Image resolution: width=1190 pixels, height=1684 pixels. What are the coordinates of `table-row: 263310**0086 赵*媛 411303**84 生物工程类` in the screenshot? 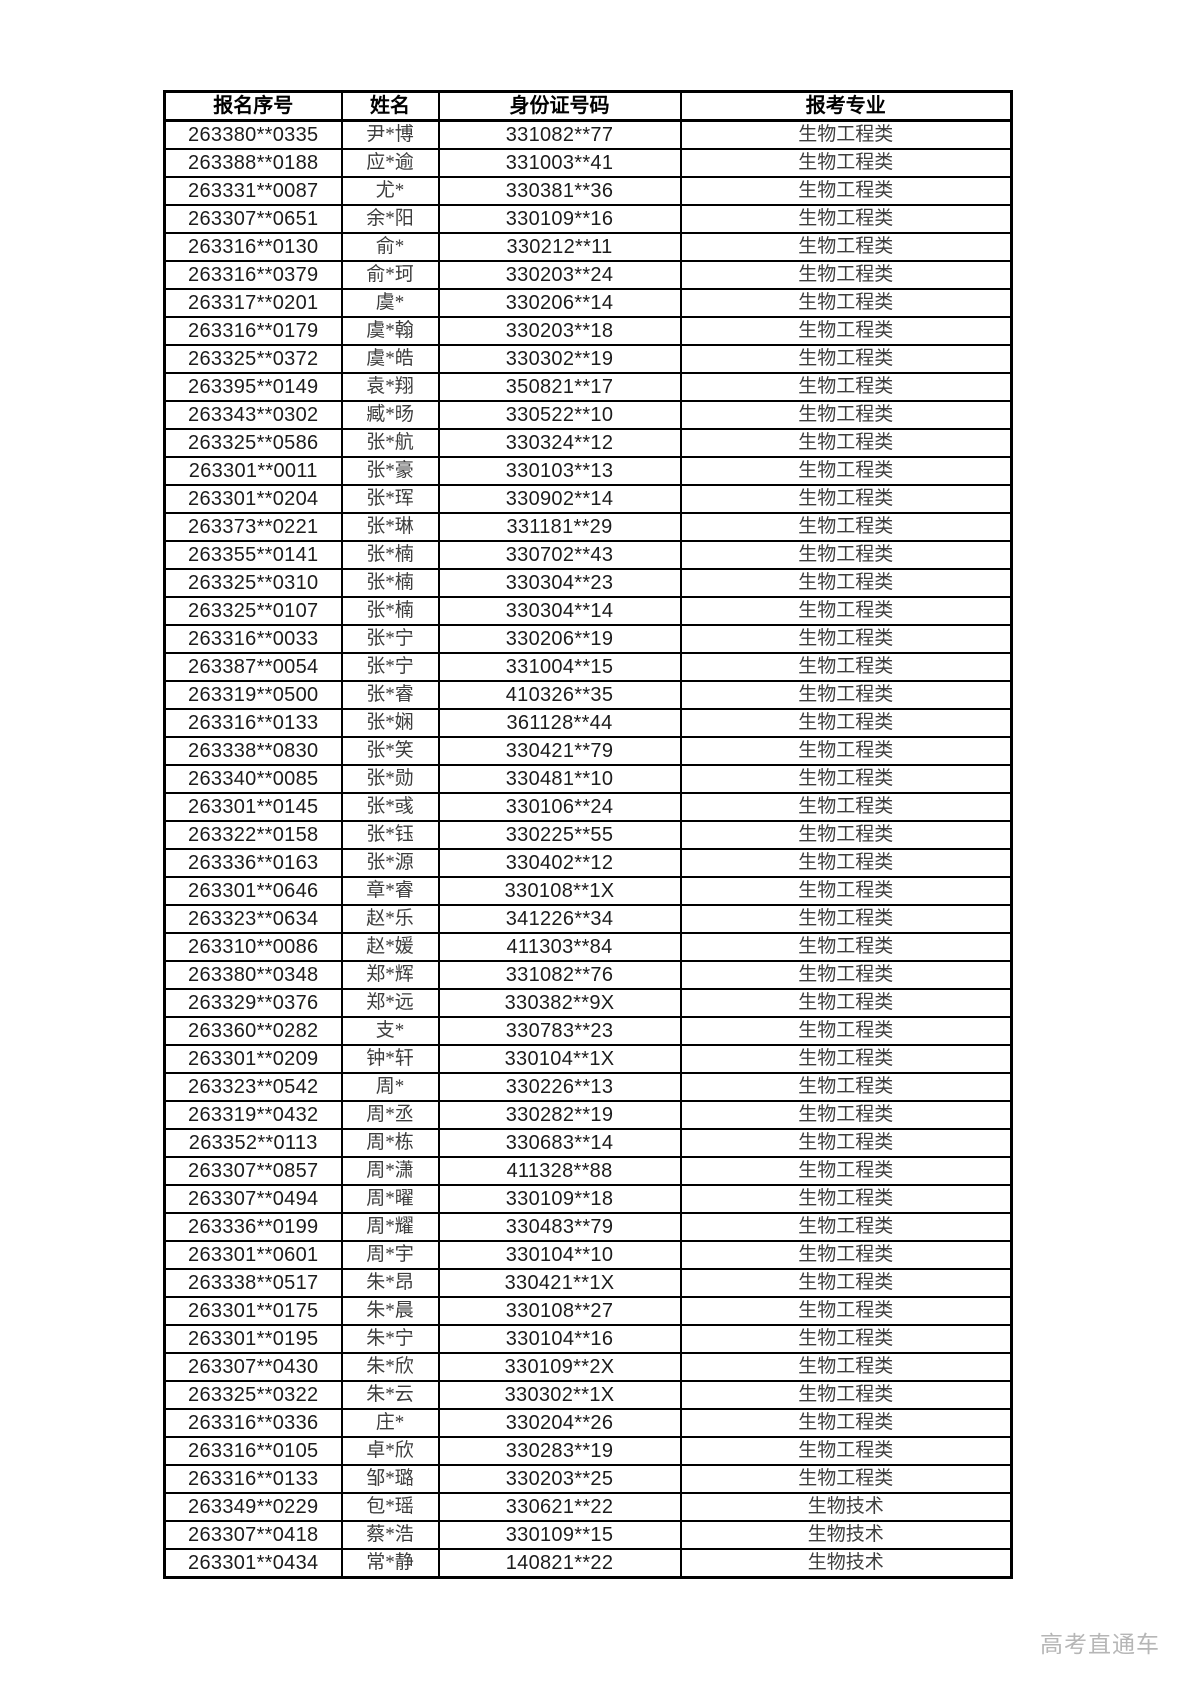 It's located at (588, 947).